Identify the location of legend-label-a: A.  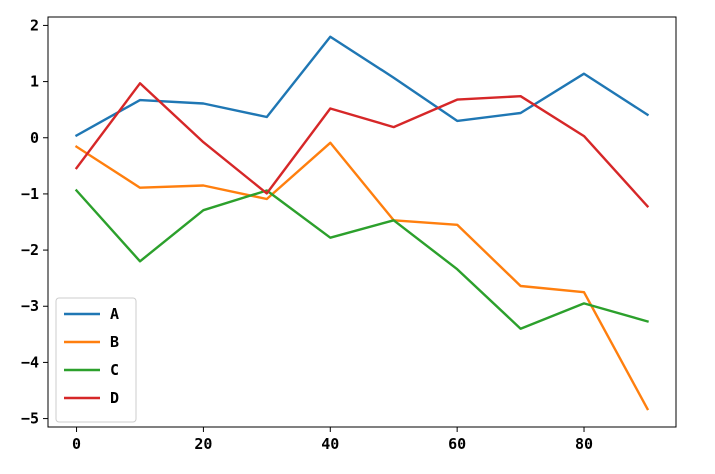
(114, 314).